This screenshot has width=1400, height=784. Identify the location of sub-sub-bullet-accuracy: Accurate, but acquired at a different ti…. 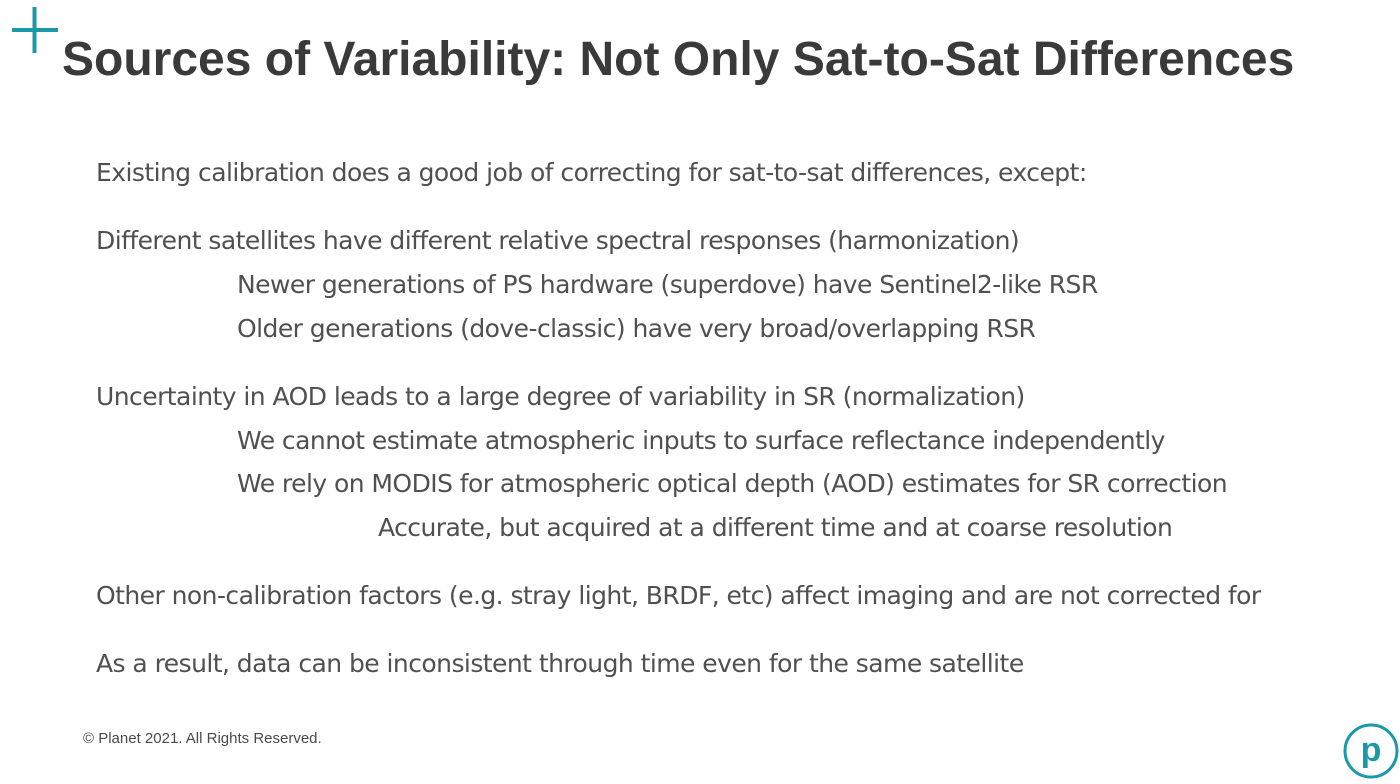
(775, 527).